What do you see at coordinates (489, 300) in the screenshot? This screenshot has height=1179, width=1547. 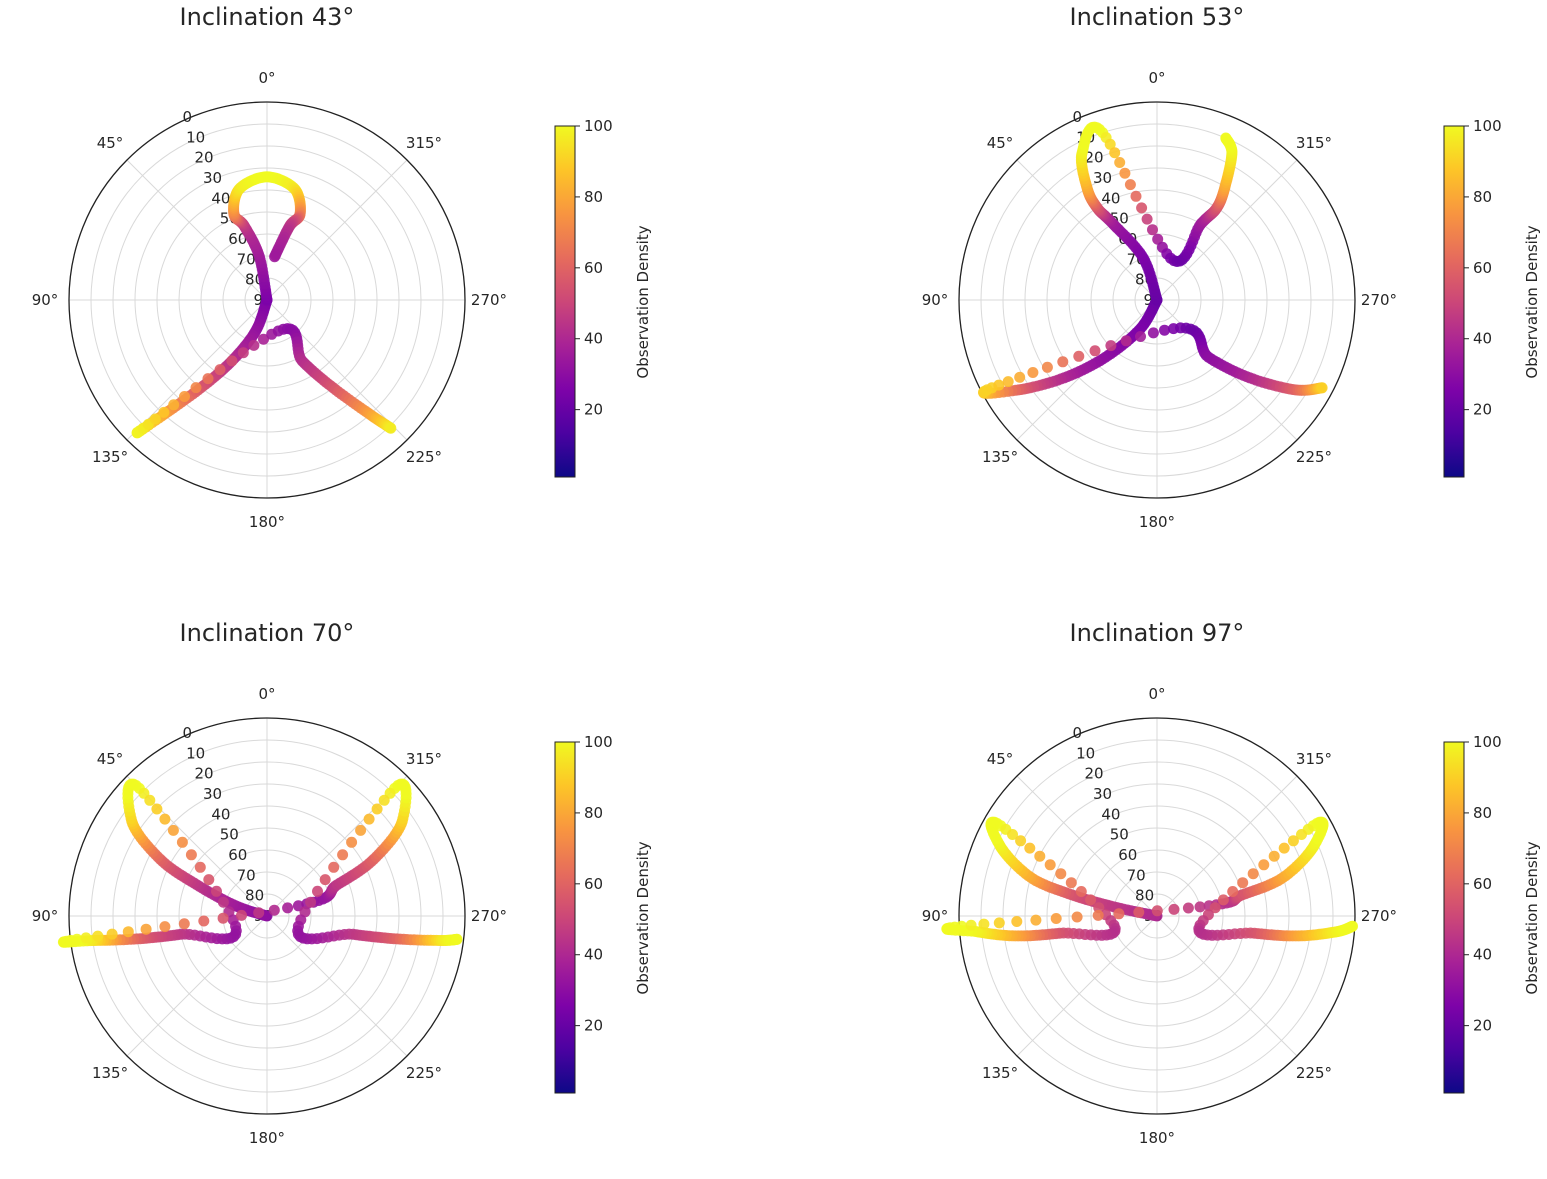 I see `theta-tick-label: 270°` at bounding box center [489, 300].